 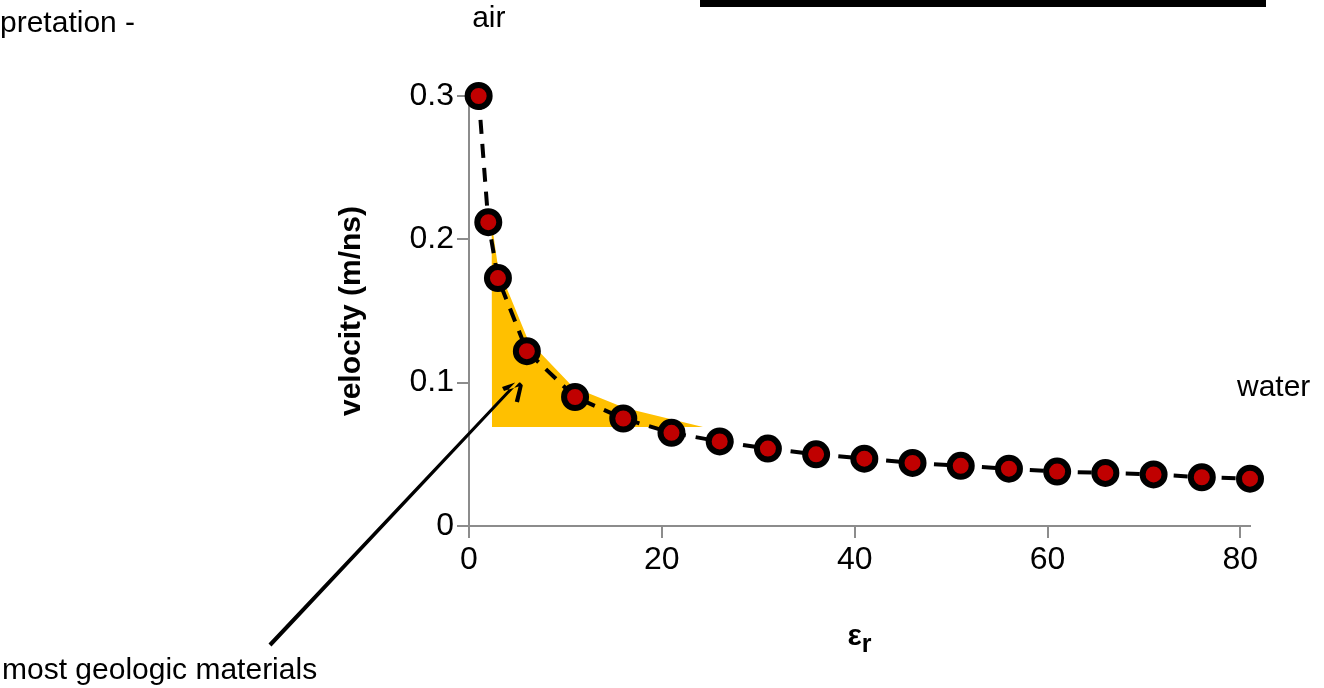 I want to click on annotation: water, so click(x=1274, y=385).